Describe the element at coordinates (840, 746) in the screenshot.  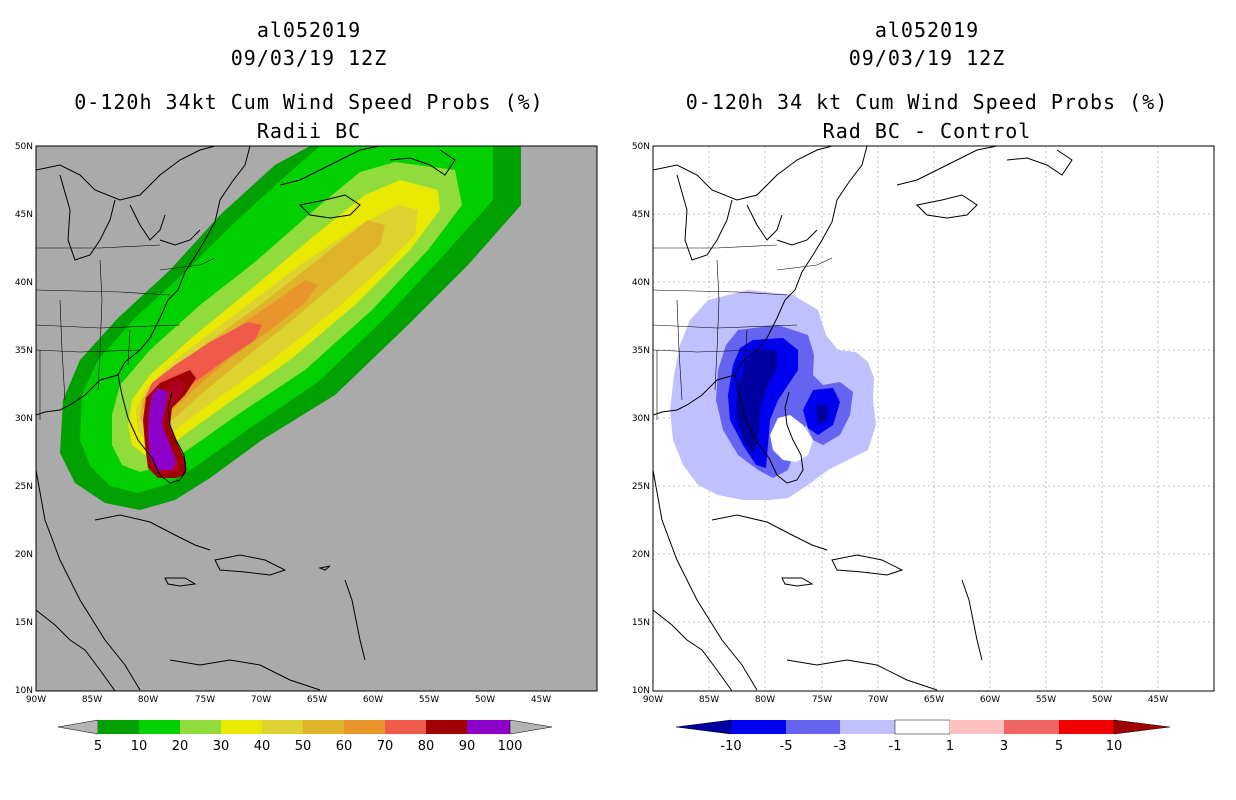
I see `right-colorbar-label: -3` at that location.